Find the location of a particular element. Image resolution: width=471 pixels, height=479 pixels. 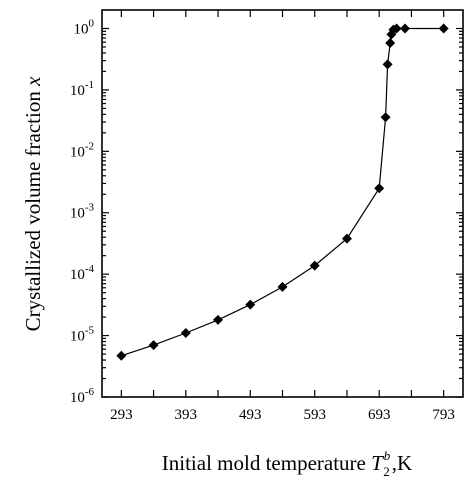

y-tick-label: 10⁻⁶ is located at coordinates (82, 396).